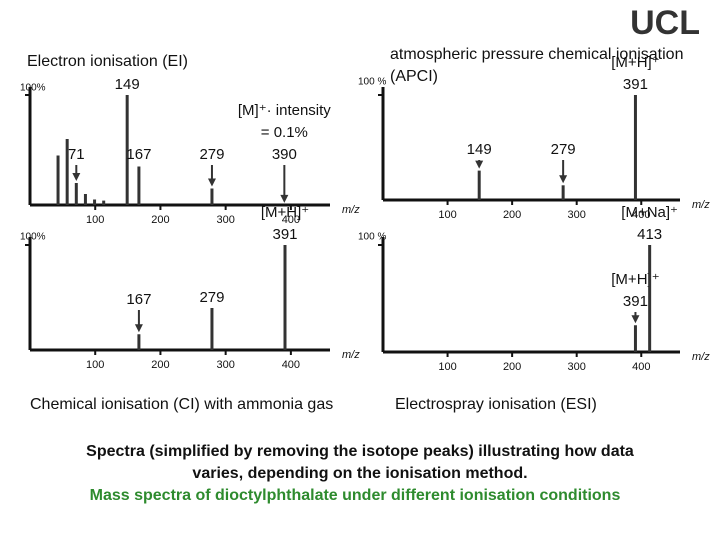 This screenshot has height=540, width=720. What do you see at coordinates (76, 154) in the screenshot?
I see `peak-label: 71` at bounding box center [76, 154].